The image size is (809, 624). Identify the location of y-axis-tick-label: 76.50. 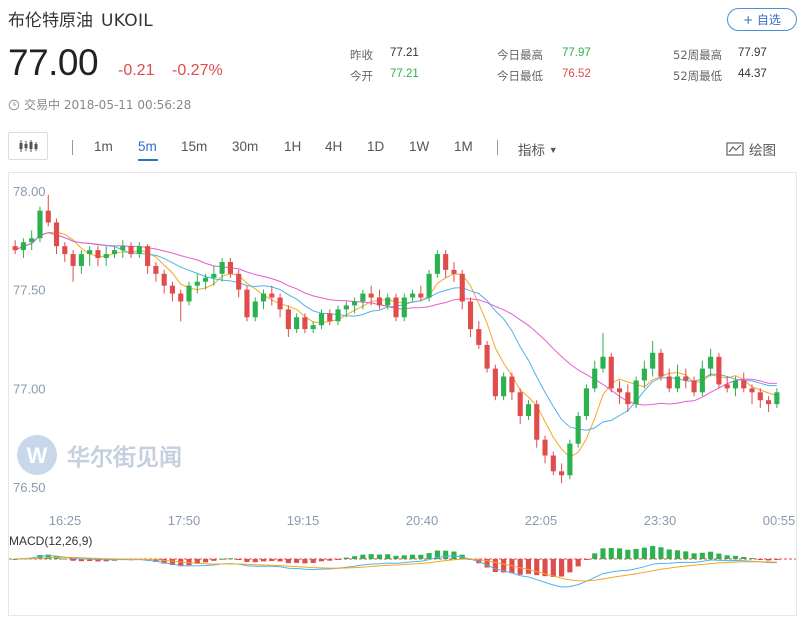
(29, 487).